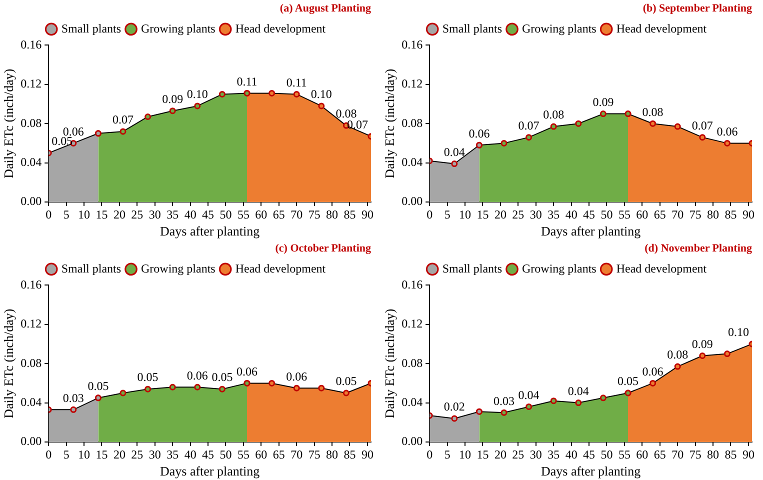  I want to click on x-tick-label: 85, so click(730, 214).